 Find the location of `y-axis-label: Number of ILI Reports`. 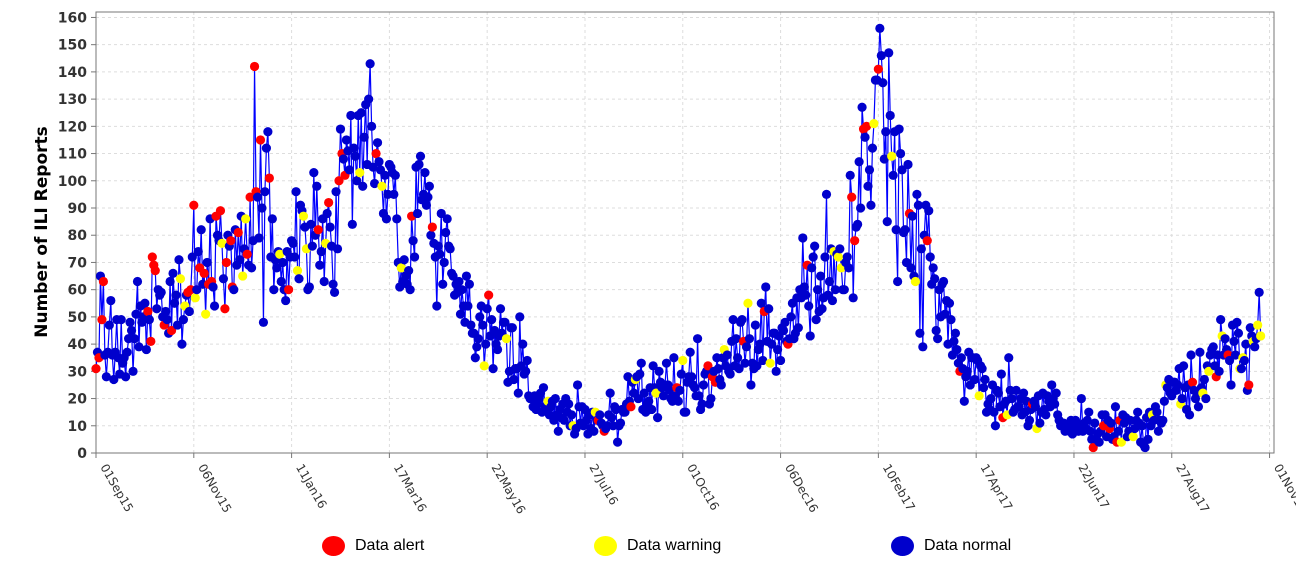

y-axis-label: Number of ILI Reports is located at coordinates (42, 232).